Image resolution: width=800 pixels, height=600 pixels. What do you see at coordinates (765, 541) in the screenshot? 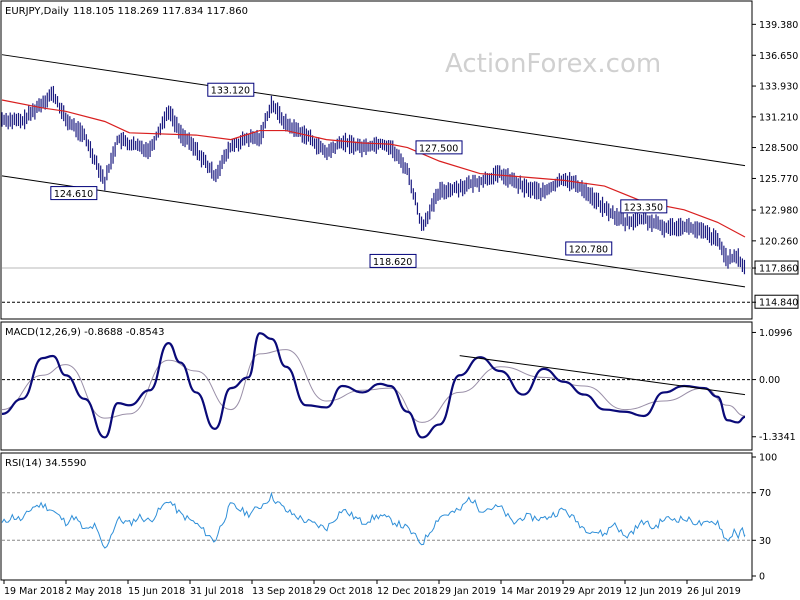
I see `rsi-y-tick-label: 30` at bounding box center [765, 541].